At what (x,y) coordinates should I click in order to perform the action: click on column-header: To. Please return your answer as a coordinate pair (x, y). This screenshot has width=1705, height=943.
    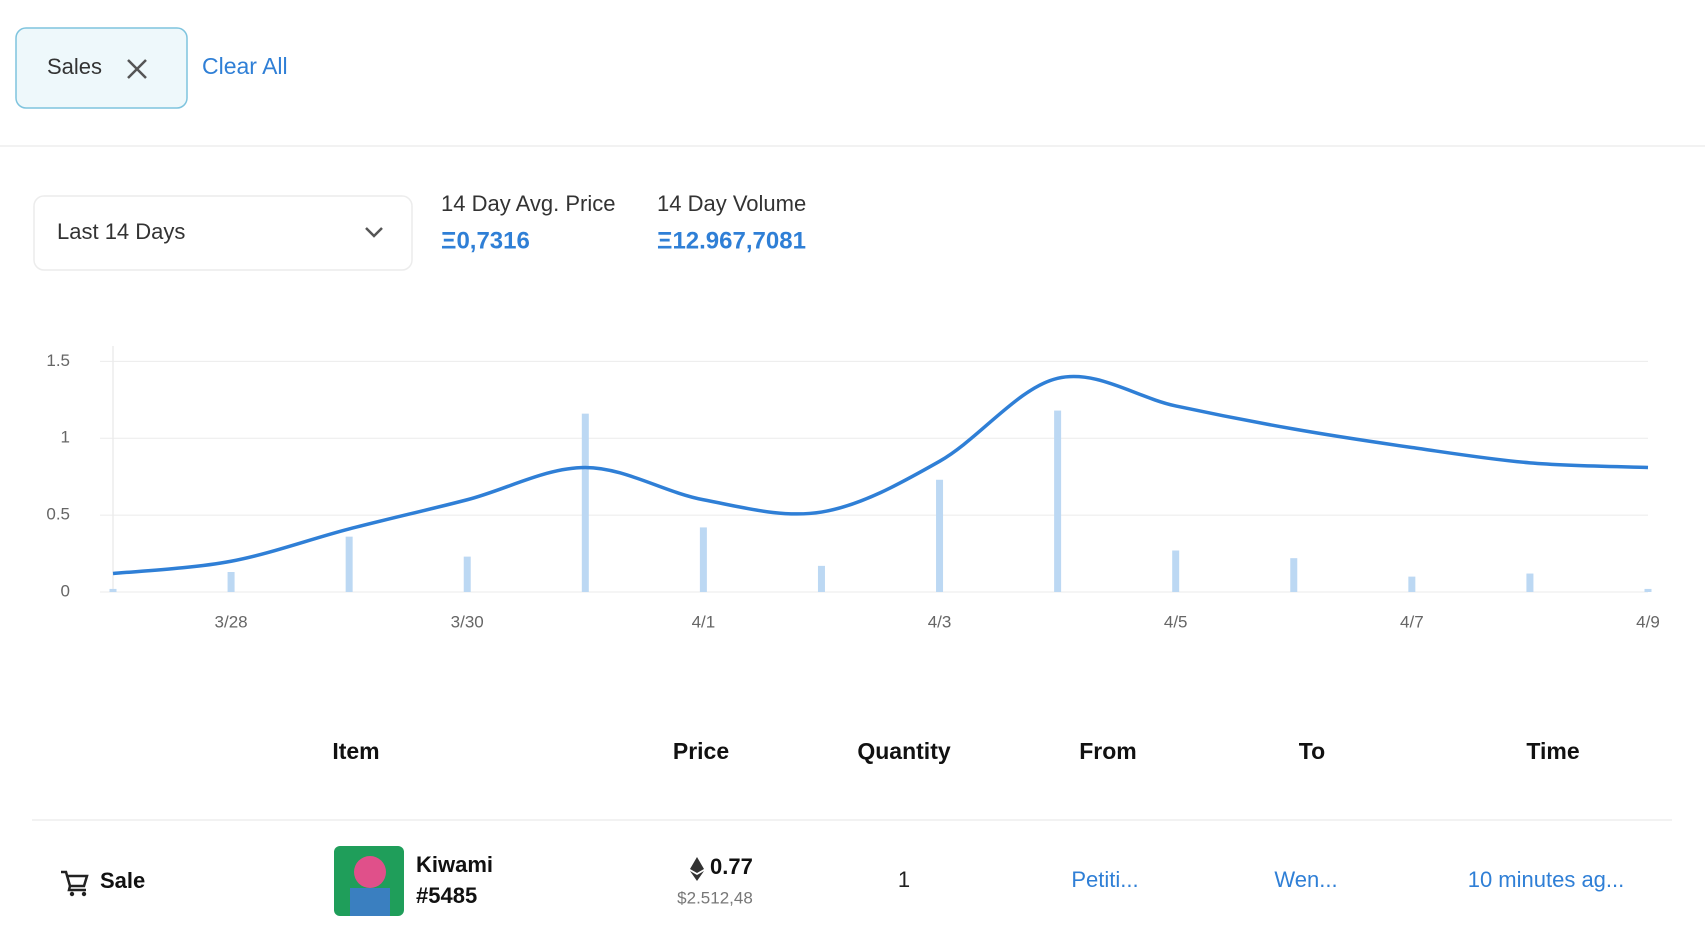
    Looking at the image, I should click on (1312, 751).